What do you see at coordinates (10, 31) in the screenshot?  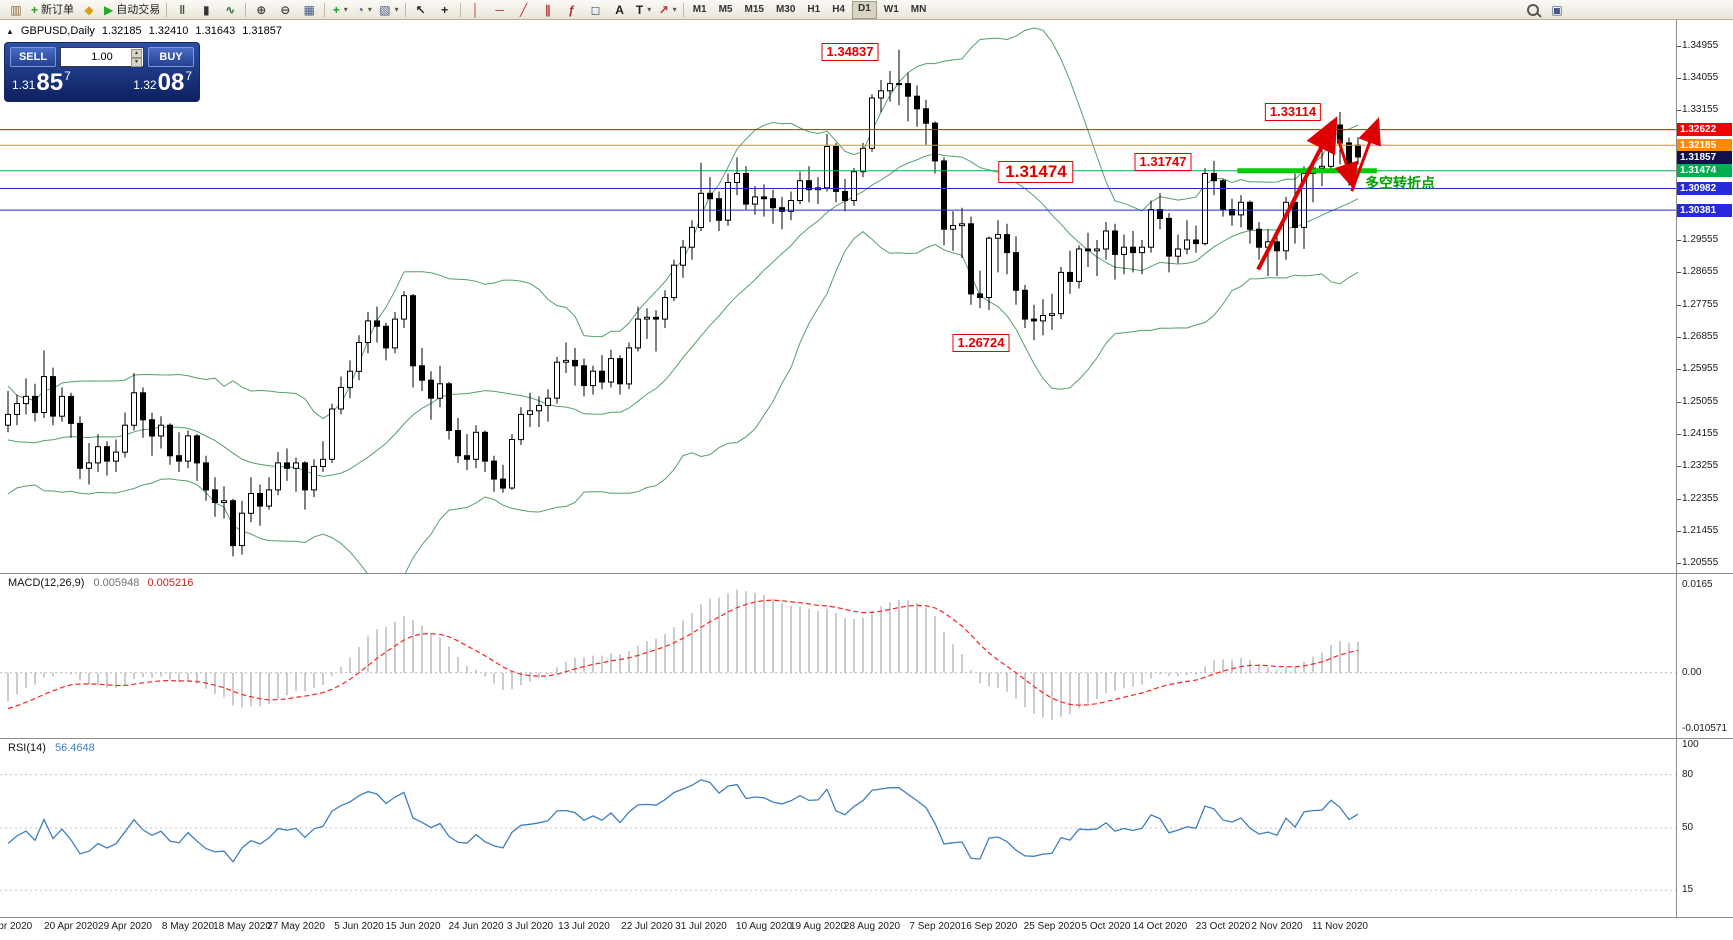 I see `collapse-trade-panel-icon: ▲` at bounding box center [10, 31].